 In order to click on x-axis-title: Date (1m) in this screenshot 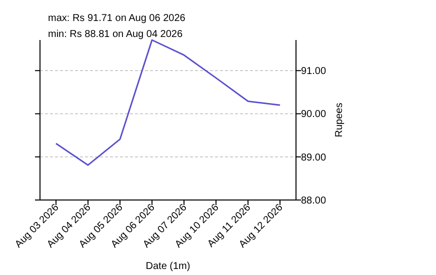, I will do `click(168, 266)`.